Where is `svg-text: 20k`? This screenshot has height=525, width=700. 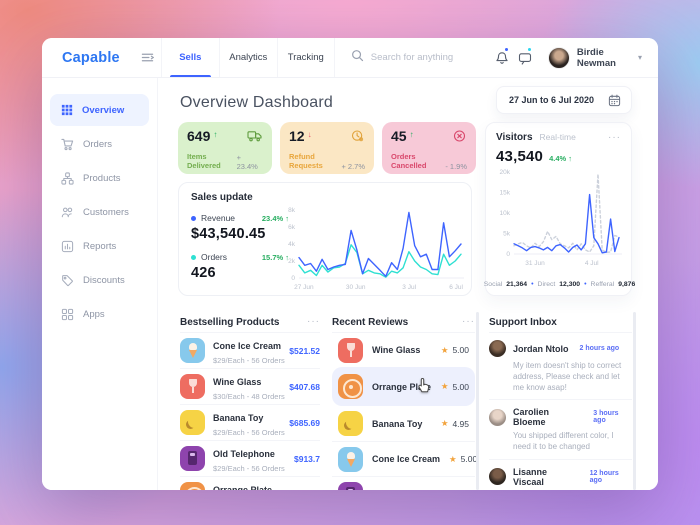 svg-text: 20k is located at coordinates (505, 172).